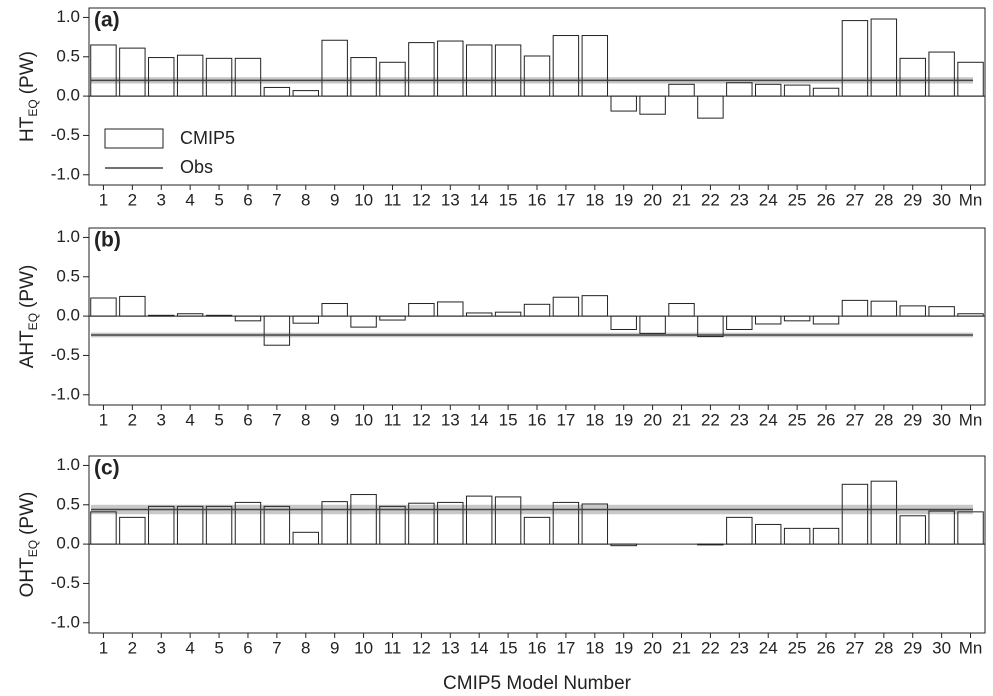 The width and height of the screenshot is (993, 696). I want to click on x-tick-label: 11, so click(393, 199).